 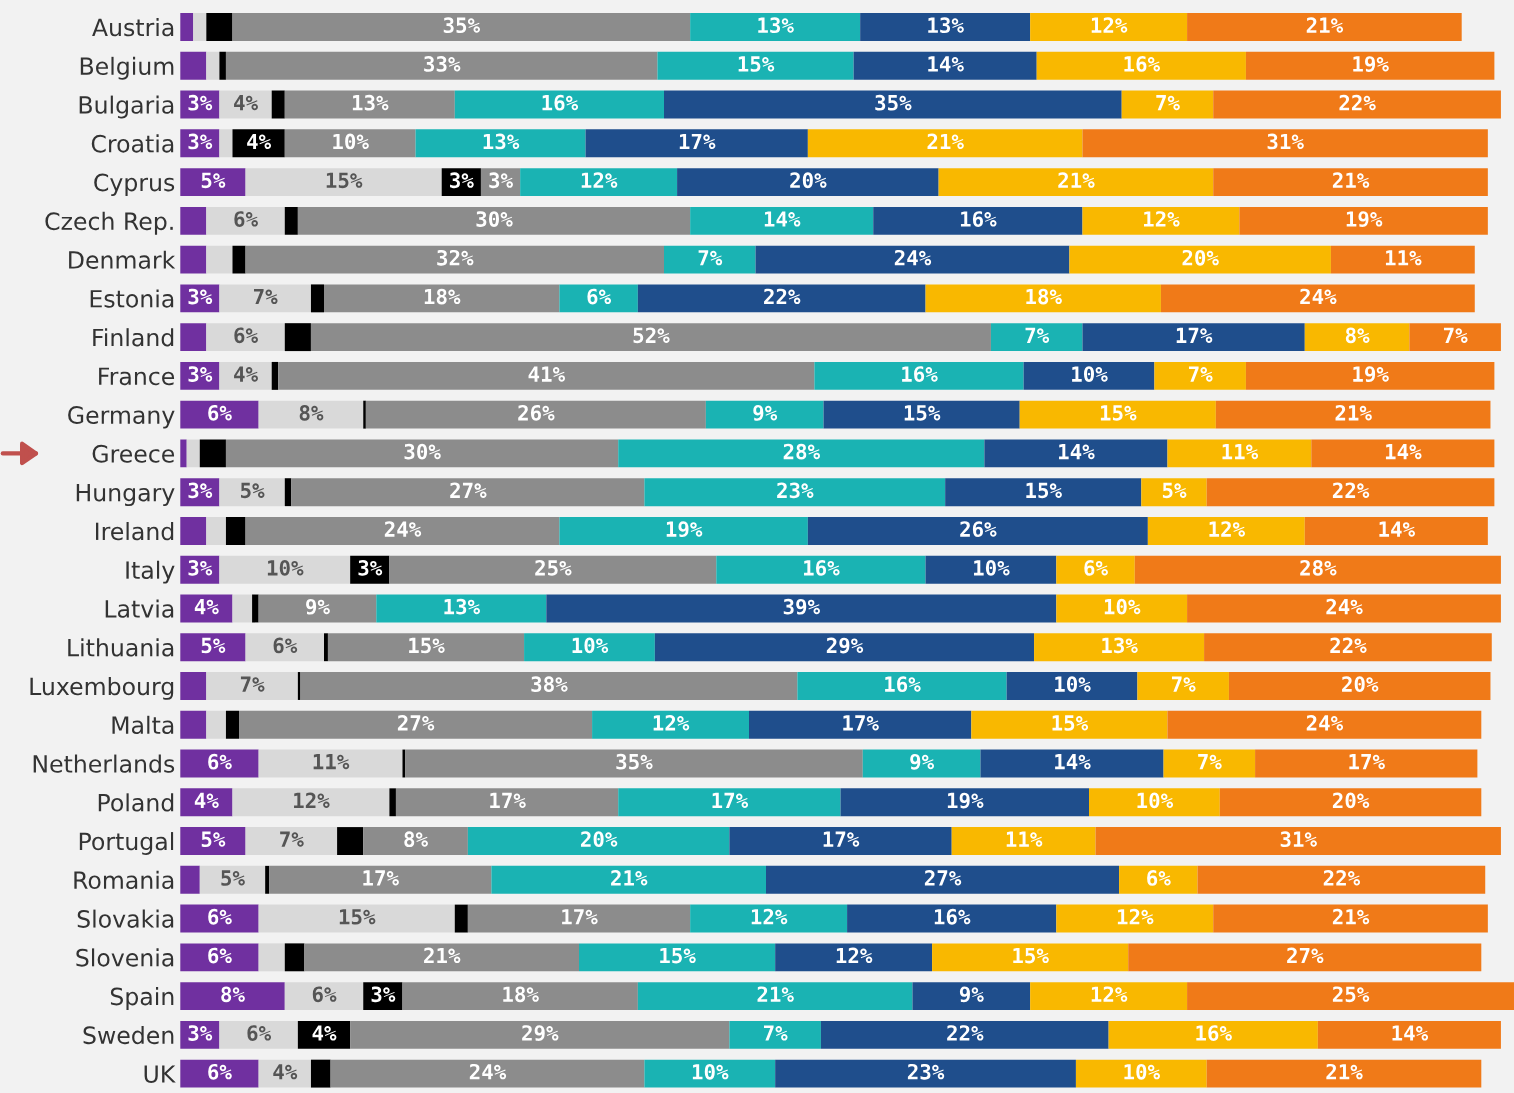 What do you see at coordinates (841, 839) in the screenshot?
I see `data-label: 17%` at bounding box center [841, 839].